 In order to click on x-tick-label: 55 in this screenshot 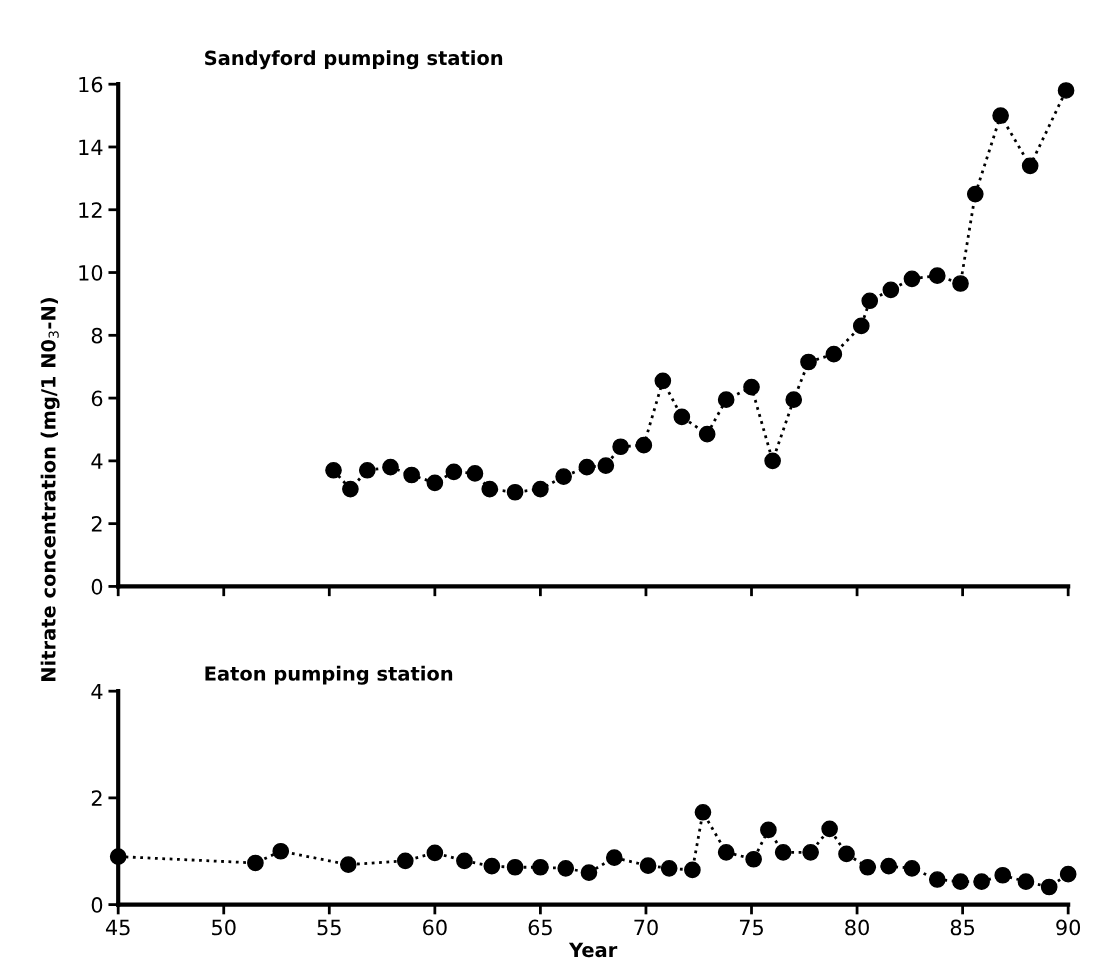, I will do `click(329, 927)`.